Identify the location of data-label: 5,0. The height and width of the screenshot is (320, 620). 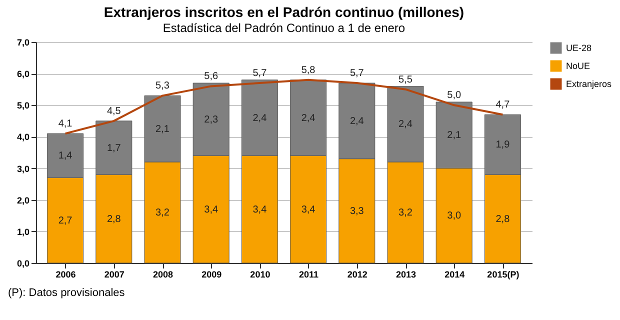
(454, 96).